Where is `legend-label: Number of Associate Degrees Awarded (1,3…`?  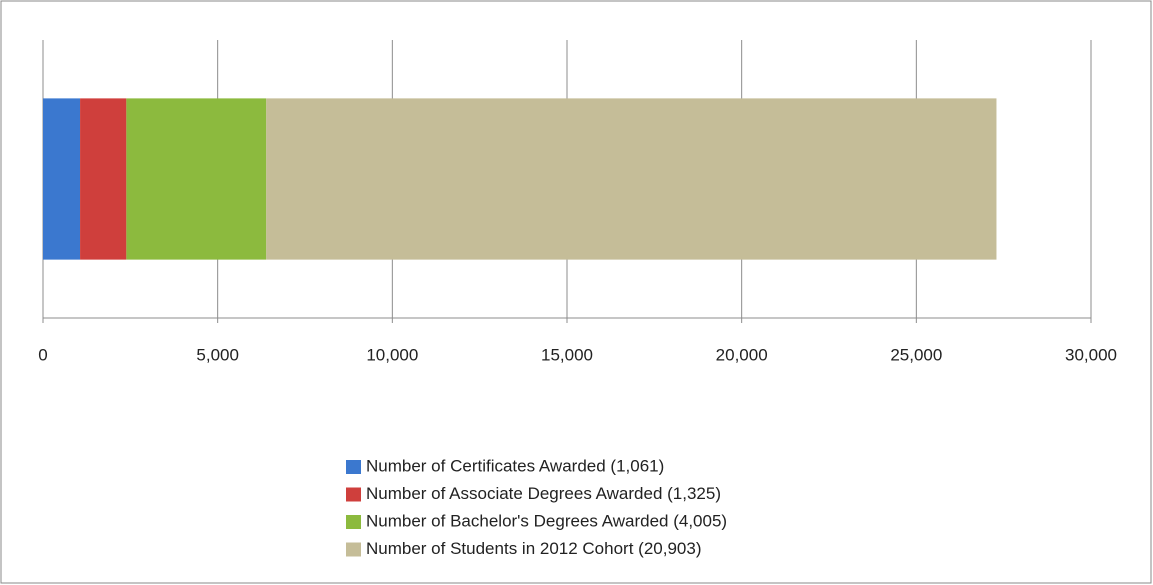 legend-label: Number of Associate Degrees Awarded (1,3… is located at coordinates (543, 493).